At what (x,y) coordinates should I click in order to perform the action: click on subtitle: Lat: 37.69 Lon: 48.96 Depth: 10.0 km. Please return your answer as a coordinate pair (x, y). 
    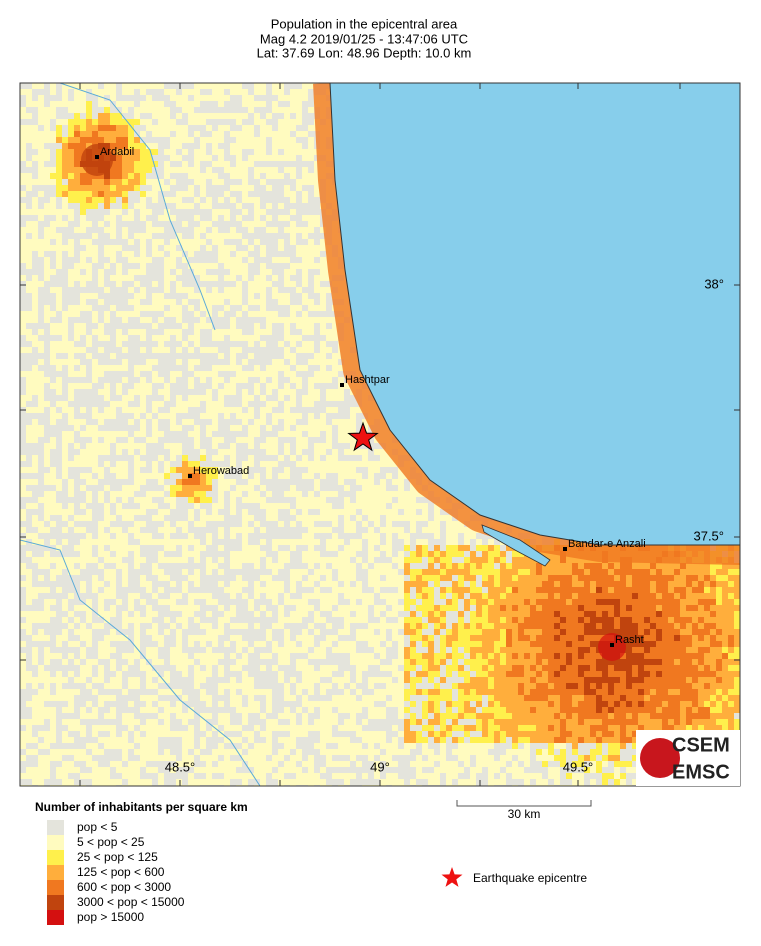
    Looking at the image, I should click on (364, 52).